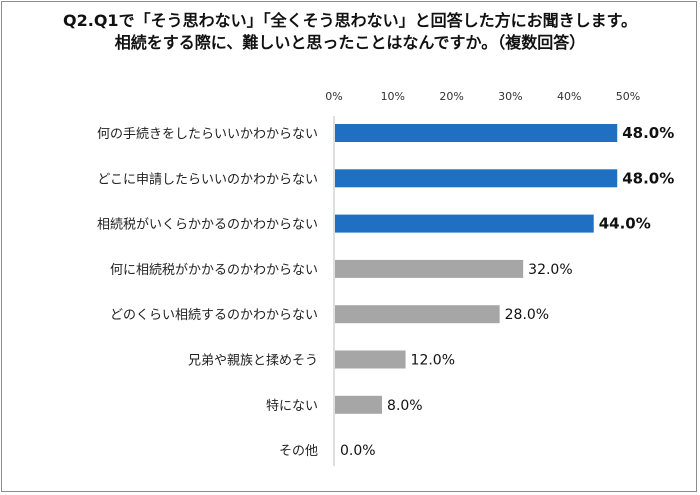  Describe the element at coordinates (207, 134) in the screenshot. I see `category-label: 何の手続きをしたらいいかわからない` at that location.